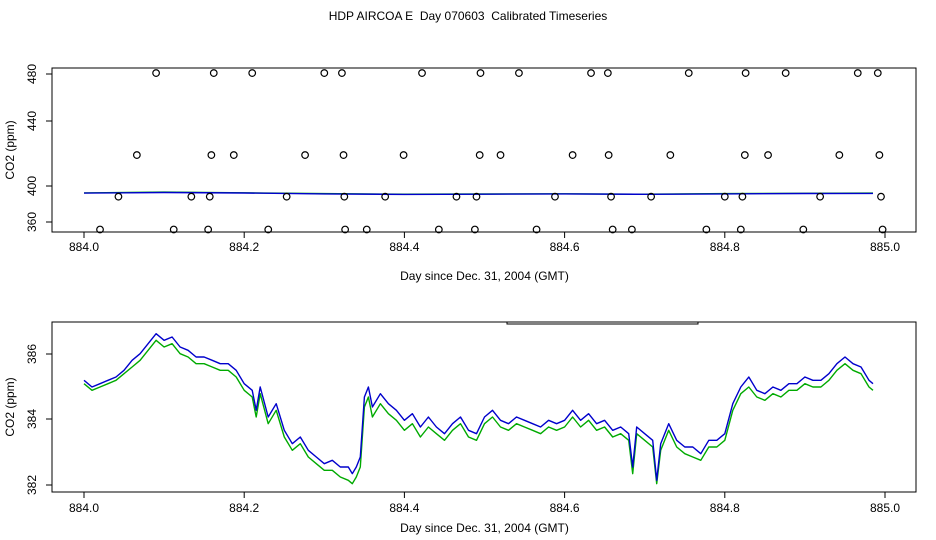  Describe the element at coordinates (602, 323) in the screenshot. I see `legend-box` at that location.